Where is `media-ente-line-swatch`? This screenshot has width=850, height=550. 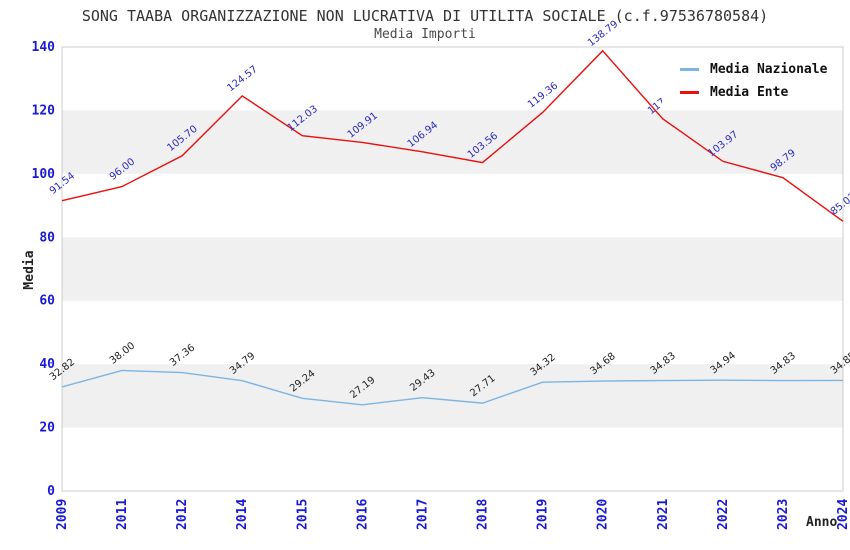 media-ente-line-swatch is located at coordinates (689, 92).